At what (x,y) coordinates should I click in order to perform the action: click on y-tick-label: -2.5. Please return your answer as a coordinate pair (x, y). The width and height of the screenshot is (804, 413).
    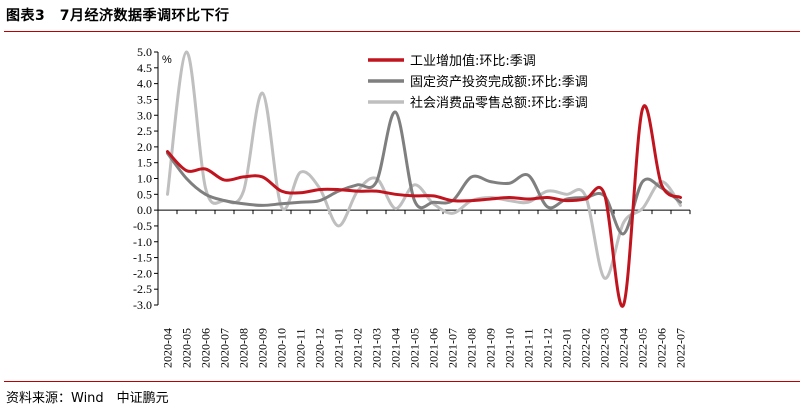
    Looking at the image, I should click on (142, 289).